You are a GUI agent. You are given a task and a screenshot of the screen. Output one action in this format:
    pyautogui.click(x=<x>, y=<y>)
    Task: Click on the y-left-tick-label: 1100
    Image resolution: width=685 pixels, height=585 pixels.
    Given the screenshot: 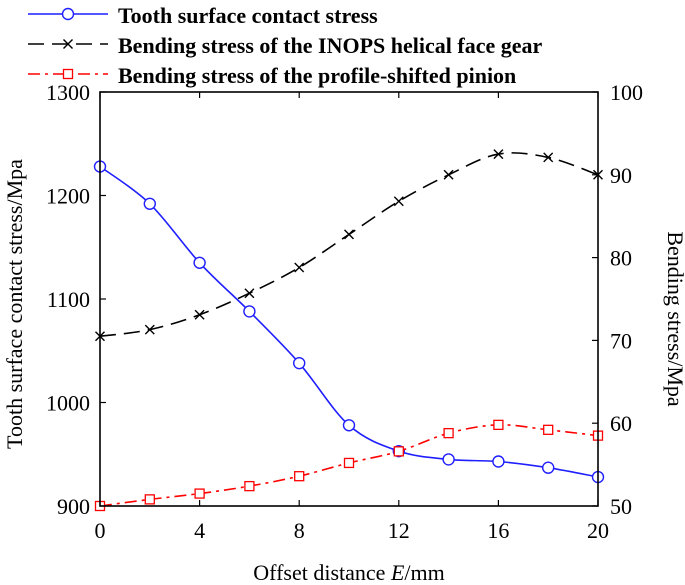 What is the action you would take?
    pyautogui.click(x=68, y=299)
    